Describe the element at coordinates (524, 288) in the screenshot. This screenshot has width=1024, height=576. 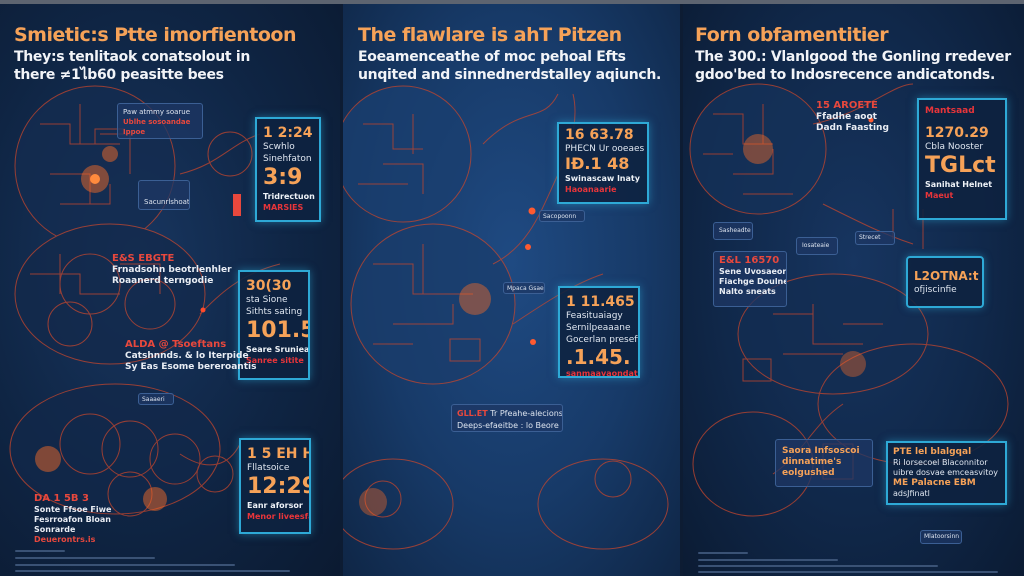
I see `map-tag: Mpaca Gsaea` at that location.